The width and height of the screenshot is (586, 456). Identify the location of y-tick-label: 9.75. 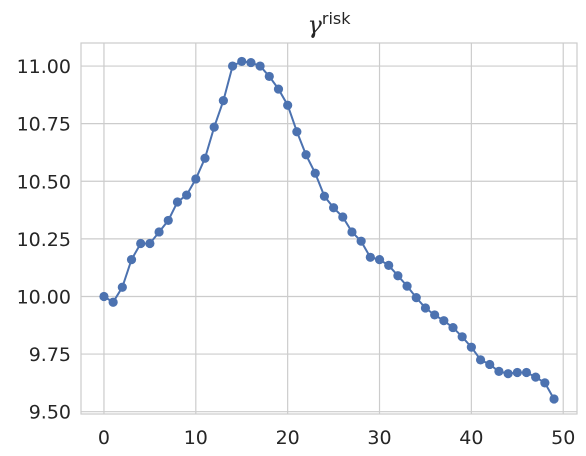
(50, 355).